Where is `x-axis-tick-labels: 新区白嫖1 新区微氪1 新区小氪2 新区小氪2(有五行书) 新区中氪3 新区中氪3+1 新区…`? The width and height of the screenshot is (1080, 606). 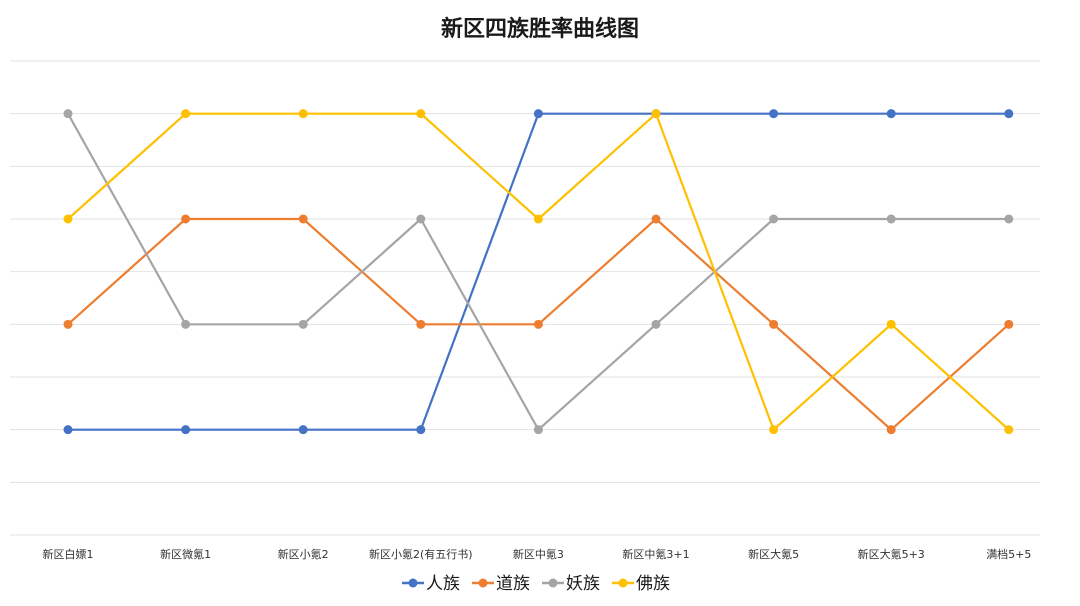
x-axis-tick-labels: 新区白嫖1 新区微氪1 新区小氪2 新区小氪2(有五行书) 新区中氪3 新区中氪3+1 新区… is located at coordinates (537, 554).